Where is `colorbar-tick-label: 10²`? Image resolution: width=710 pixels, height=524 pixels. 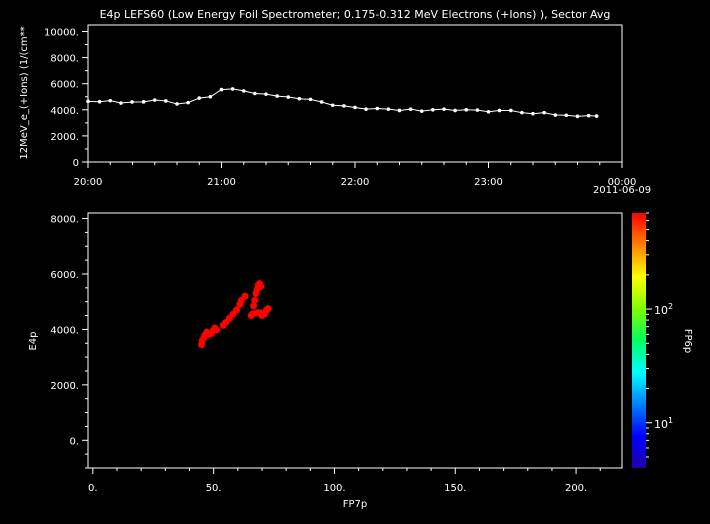 colorbar-tick-label: 10² is located at coordinates (663, 309).